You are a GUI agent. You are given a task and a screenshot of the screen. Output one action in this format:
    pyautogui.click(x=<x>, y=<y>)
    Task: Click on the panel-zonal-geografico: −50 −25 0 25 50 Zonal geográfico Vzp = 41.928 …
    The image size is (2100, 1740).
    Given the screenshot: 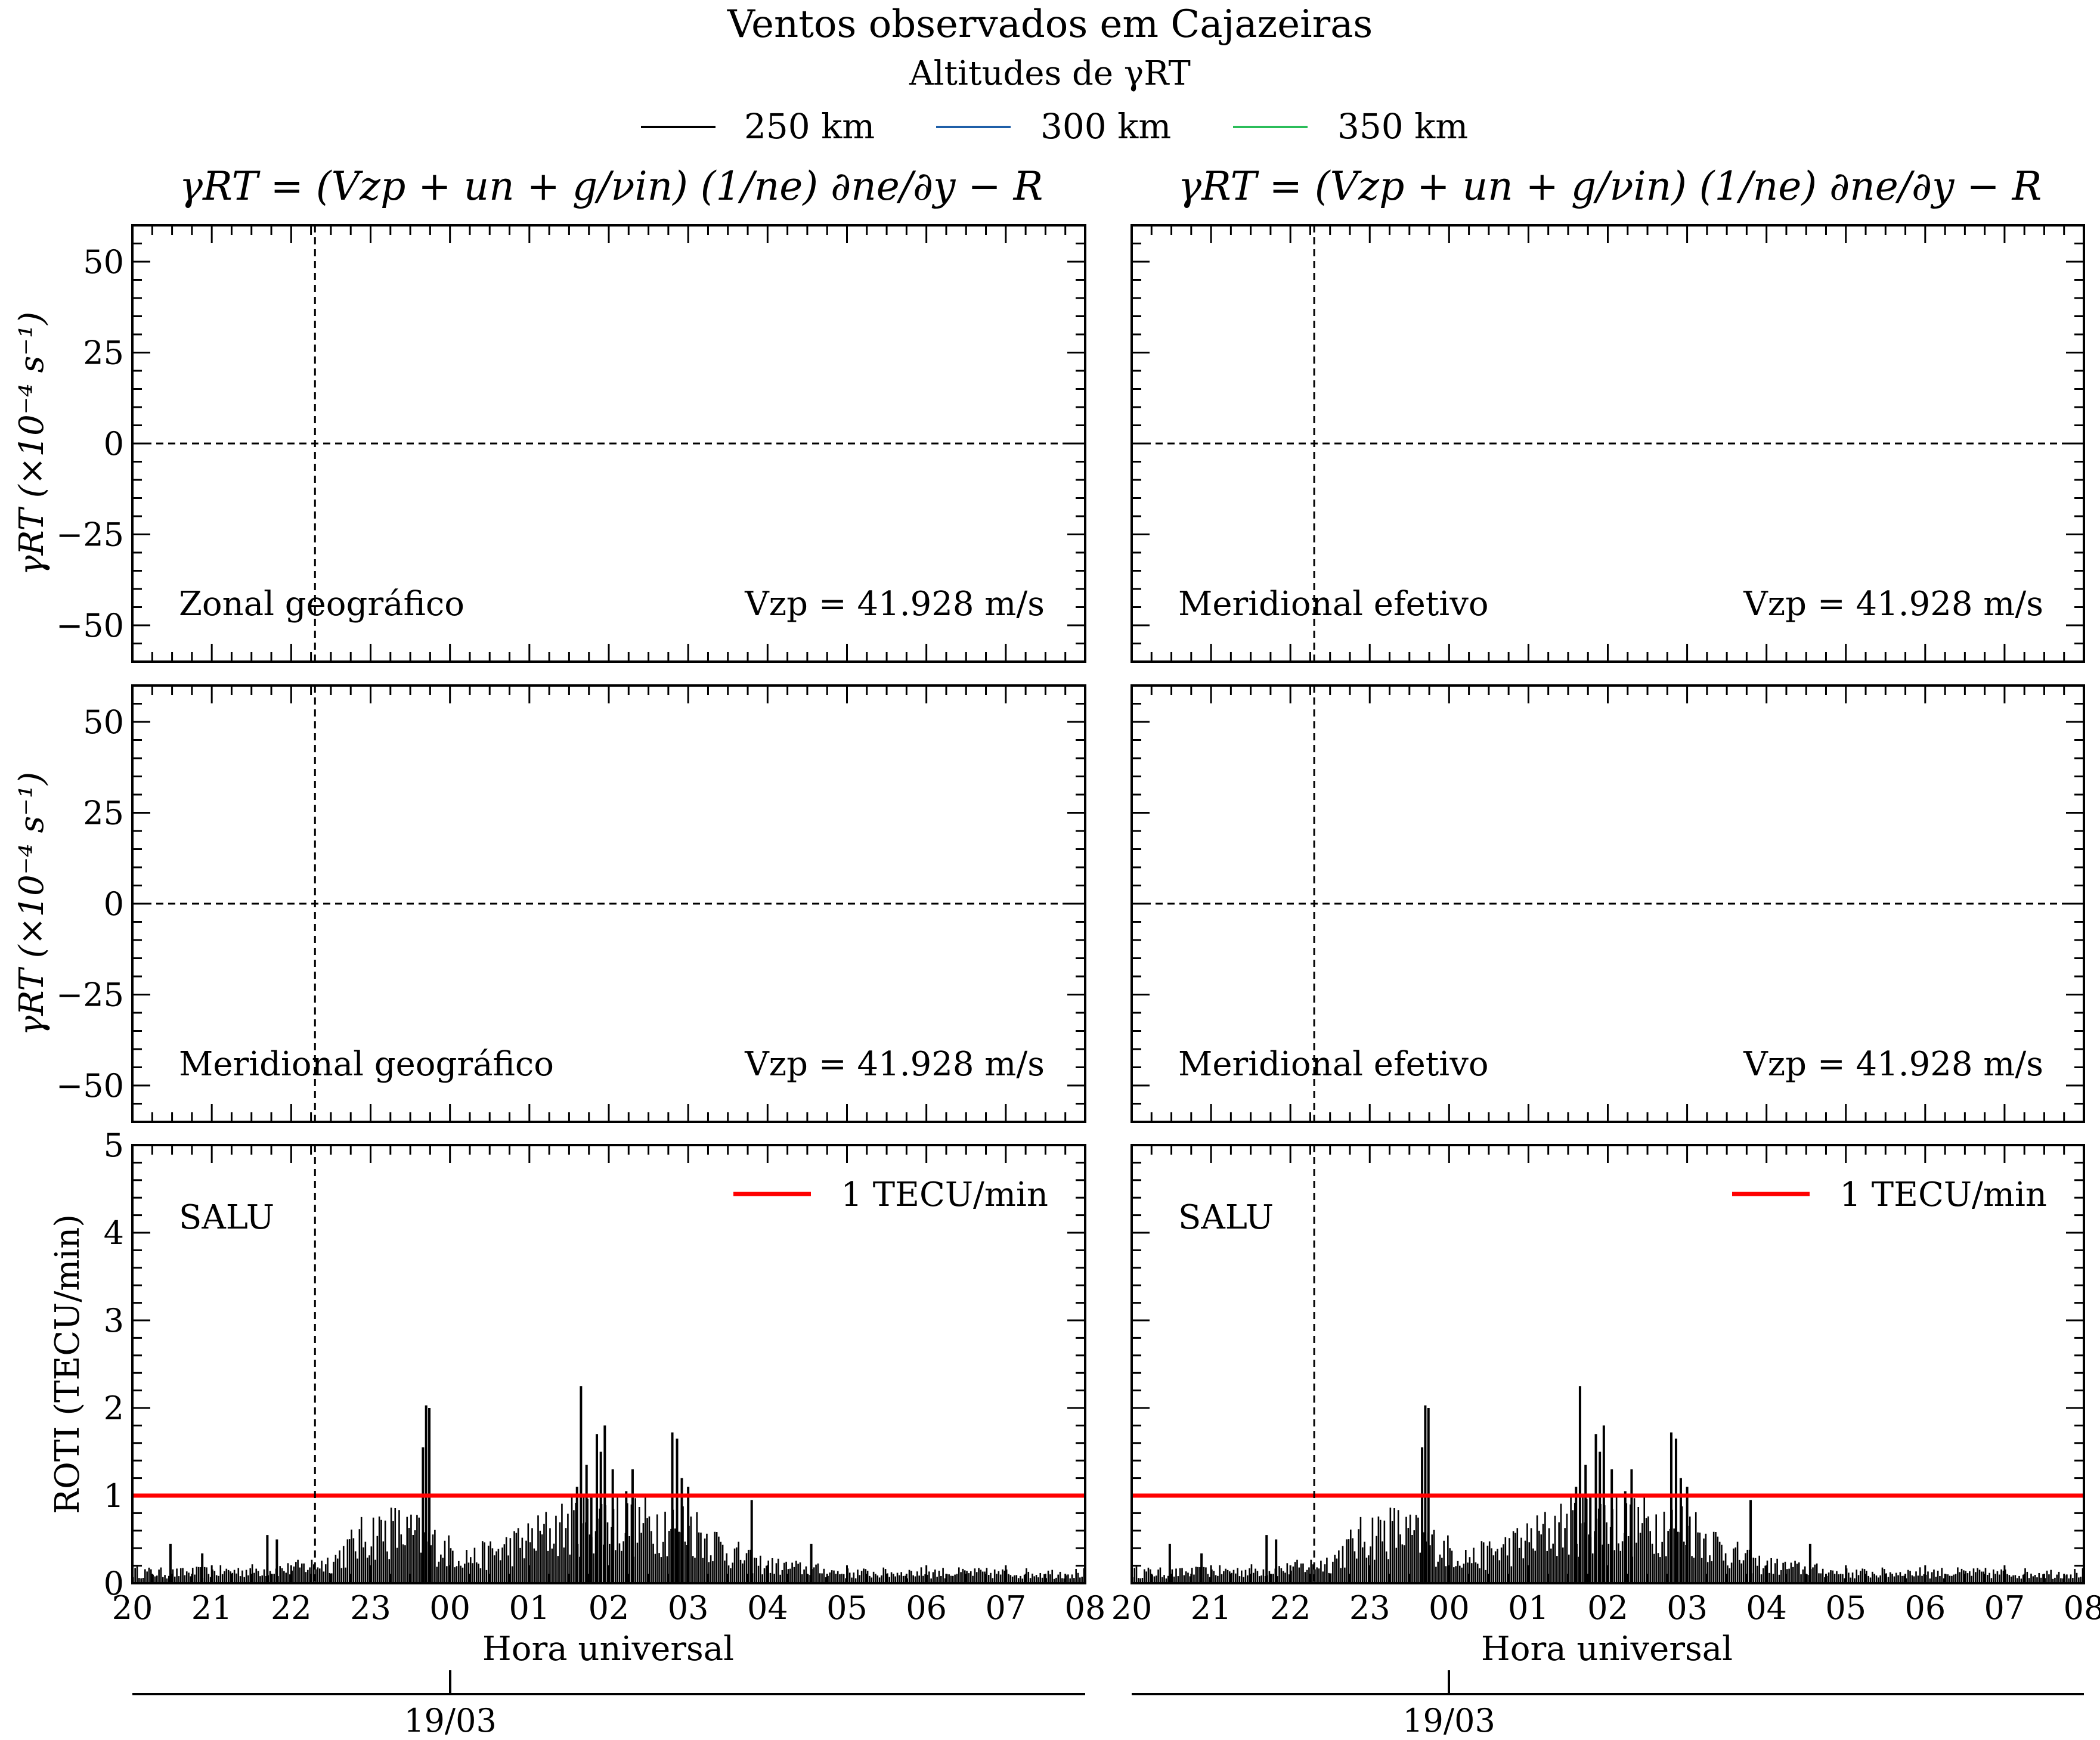 What is the action you would take?
    pyautogui.click(x=549, y=443)
    